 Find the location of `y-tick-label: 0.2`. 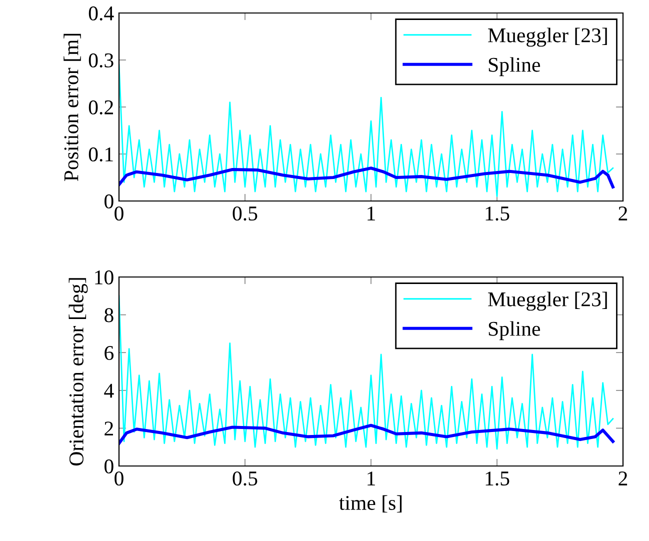

y-tick-label: 0.2 is located at coordinates (100, 107).